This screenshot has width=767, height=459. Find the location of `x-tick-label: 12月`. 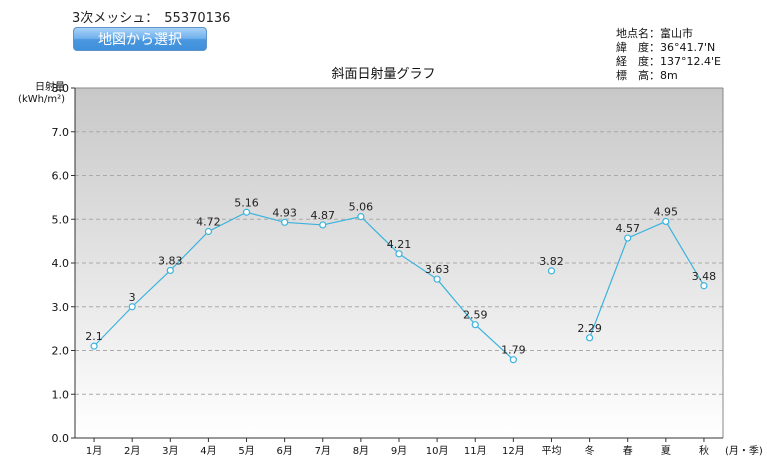

x-tick-label: 12月 is located at coordinates (513, 451).